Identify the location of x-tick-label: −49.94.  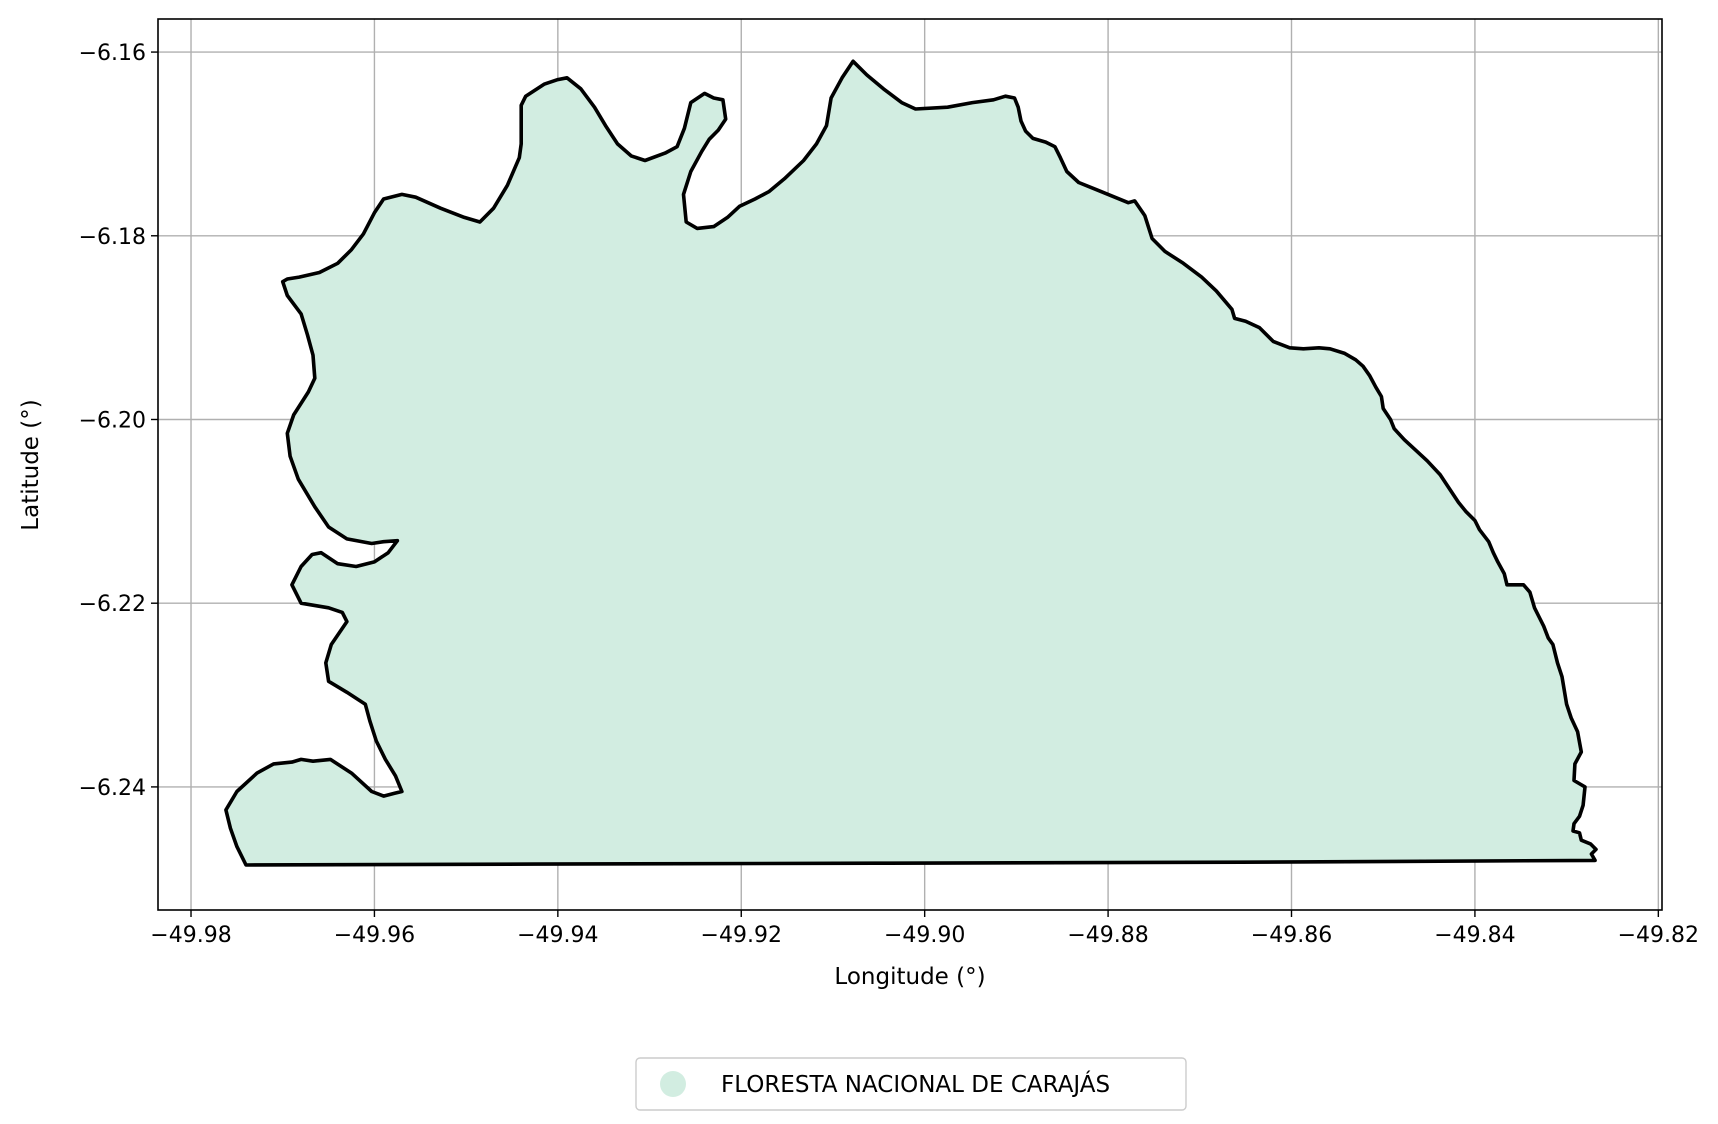
(557, 935).